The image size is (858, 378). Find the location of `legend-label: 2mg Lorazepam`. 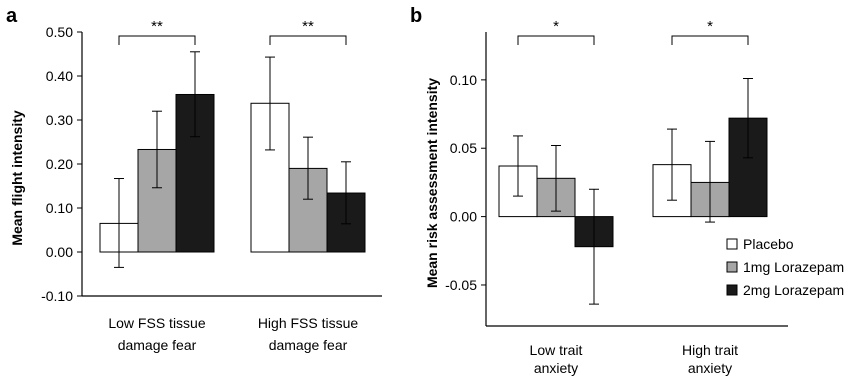

legend-label: 2mg Lorazepam is located at coordinates (793, 290).